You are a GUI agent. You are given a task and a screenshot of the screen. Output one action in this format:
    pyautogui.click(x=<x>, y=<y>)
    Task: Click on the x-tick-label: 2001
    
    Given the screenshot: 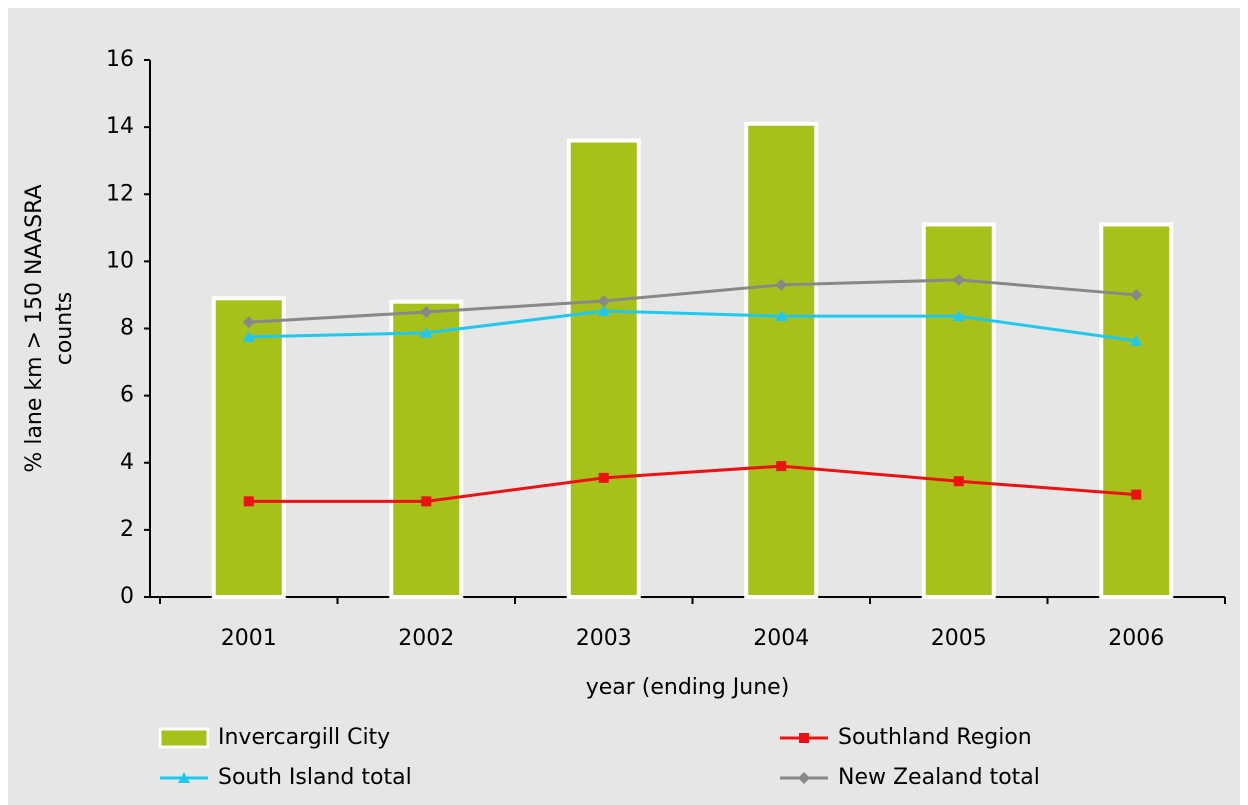 What is the action you would take?
    pyautogui.click(x=249, y=638)
    